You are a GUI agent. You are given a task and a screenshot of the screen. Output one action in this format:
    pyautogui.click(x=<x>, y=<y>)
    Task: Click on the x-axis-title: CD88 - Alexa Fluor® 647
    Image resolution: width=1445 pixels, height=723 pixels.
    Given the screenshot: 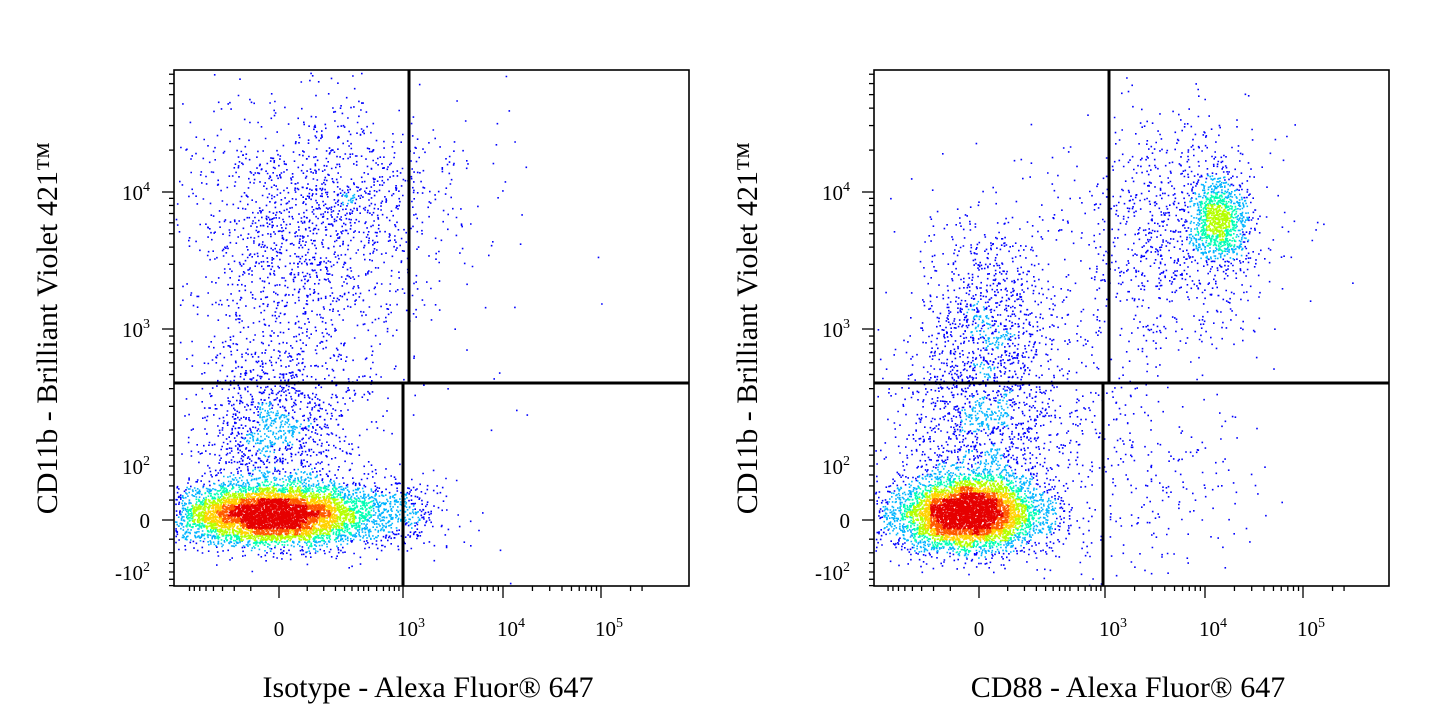 What is the action you would take?
    pyautogui.click(x=1128, y=687)
    